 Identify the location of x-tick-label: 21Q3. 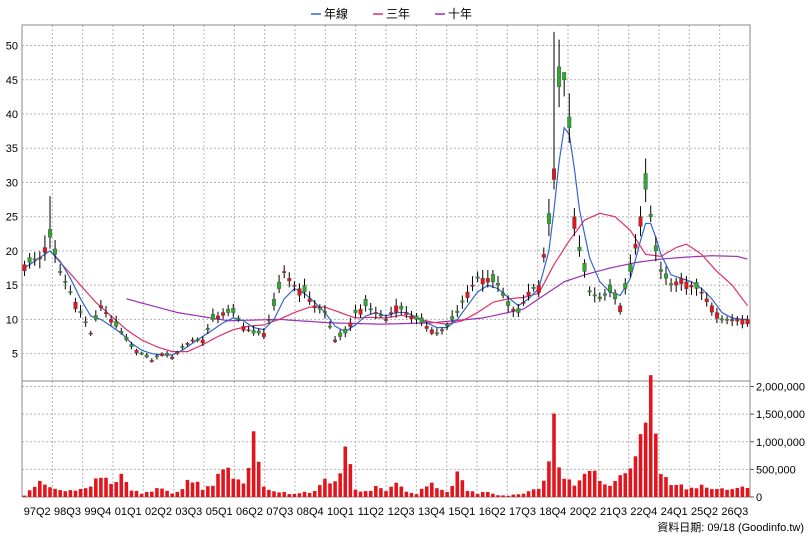
(613, 512).